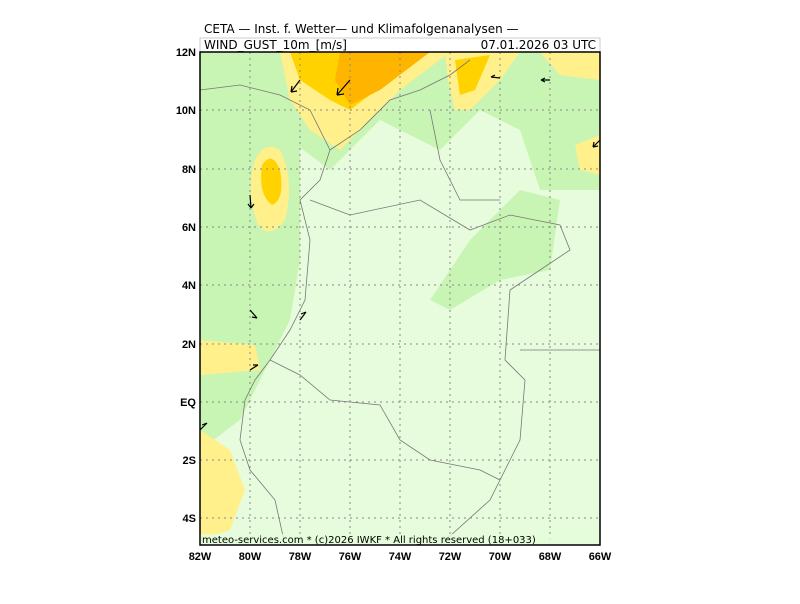 This screenshot has width=800, height=604. Describe the element at coordinates (186, 111) in the screenshot. I see `lat-label: 10N` at that location.